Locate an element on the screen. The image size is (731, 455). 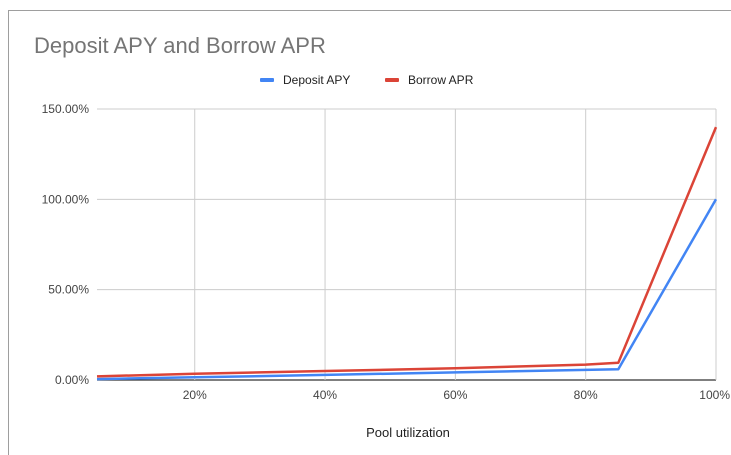
x-tick-label: 20% is located at coordinates (195, 395).